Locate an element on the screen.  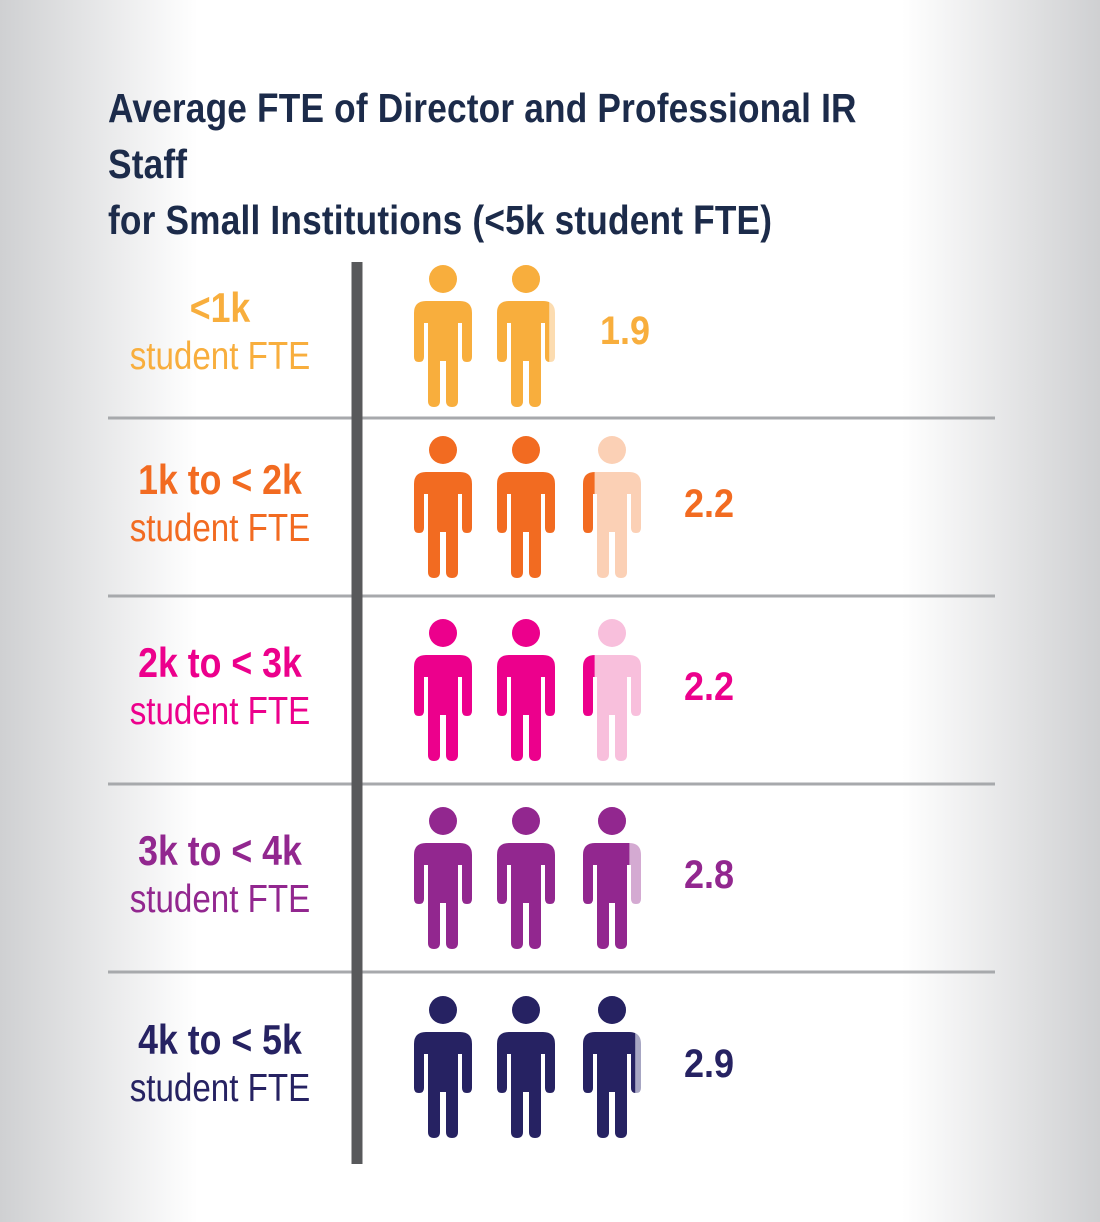
row-label-range: 1k to < 2k is located at coordinates (220, 479).